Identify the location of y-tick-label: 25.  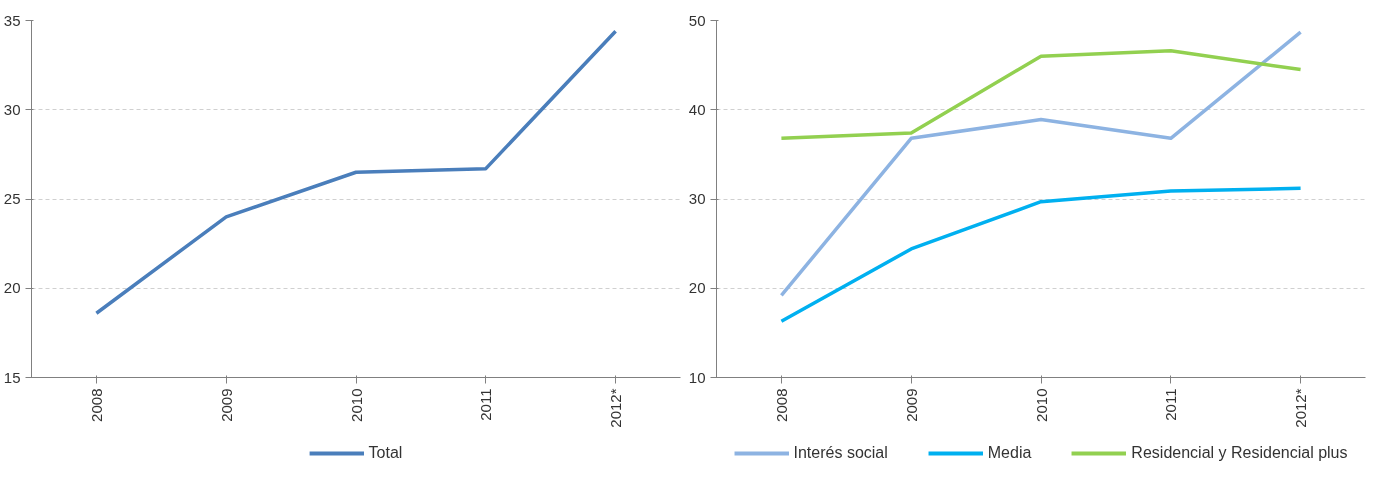
(12, 198).